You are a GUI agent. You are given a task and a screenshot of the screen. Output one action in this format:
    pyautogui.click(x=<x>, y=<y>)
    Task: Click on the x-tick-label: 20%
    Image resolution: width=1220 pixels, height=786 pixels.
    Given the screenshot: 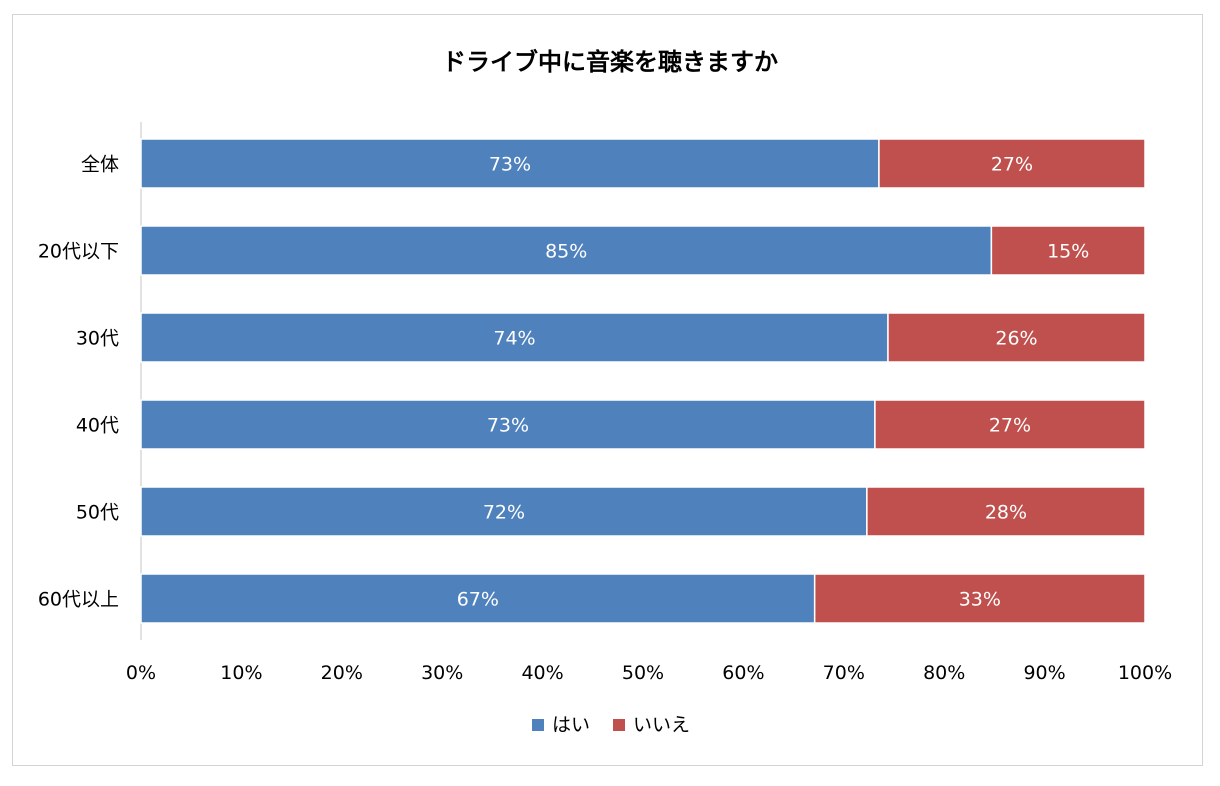 What is the action you would take?
    pyautogui.click(x=342, y=673)
    